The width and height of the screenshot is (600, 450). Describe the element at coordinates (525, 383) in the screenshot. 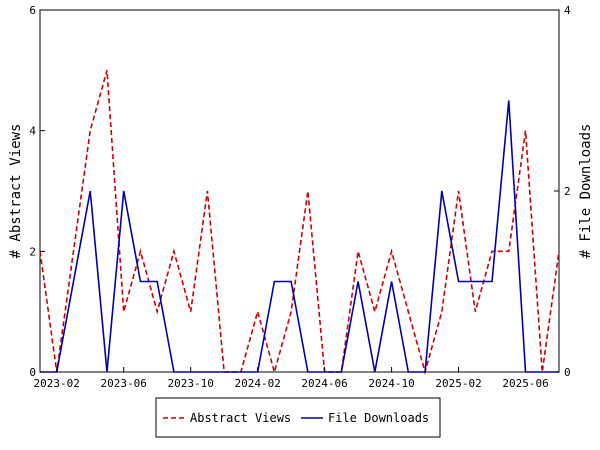

I see `x-tick-label-7: 2025-06` at that location.